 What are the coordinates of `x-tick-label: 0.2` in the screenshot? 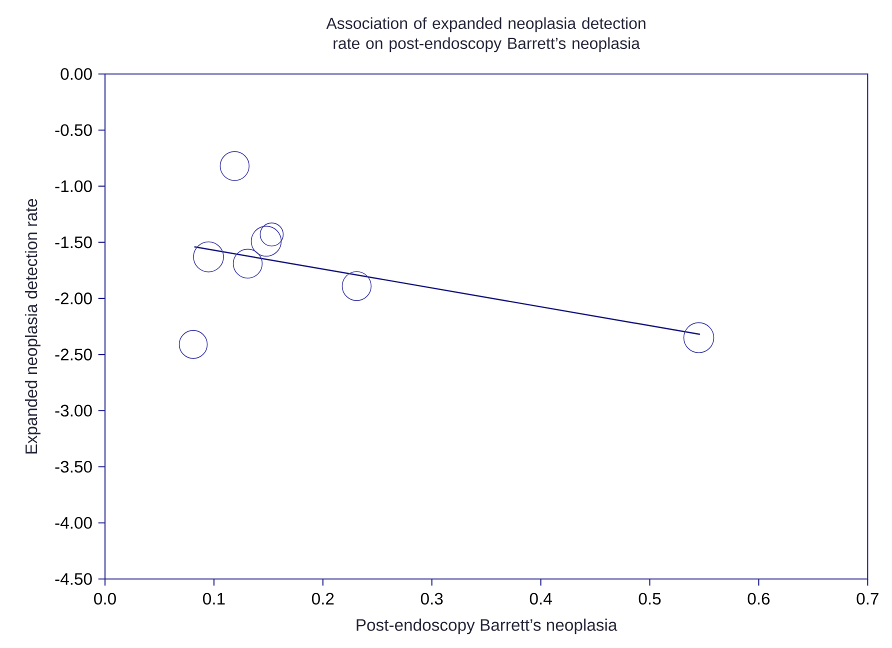 It's located at (323, 598).